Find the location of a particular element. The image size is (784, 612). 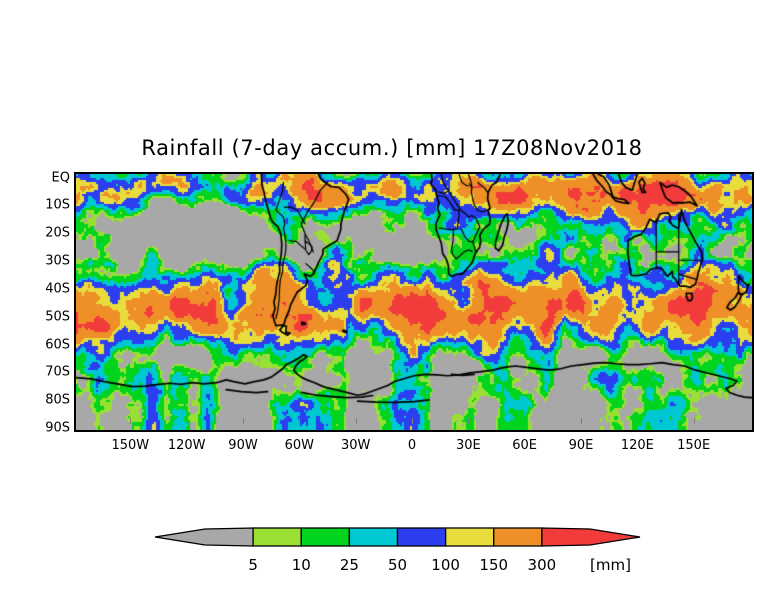

colorbar-tick-label: 5 is located at coordinates (253, 565).